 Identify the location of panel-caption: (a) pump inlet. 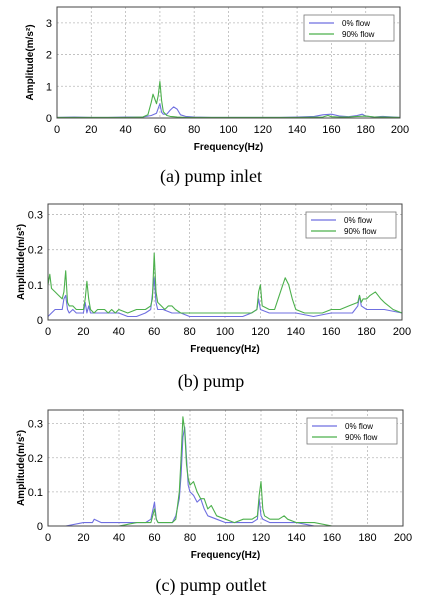
(211, 176).